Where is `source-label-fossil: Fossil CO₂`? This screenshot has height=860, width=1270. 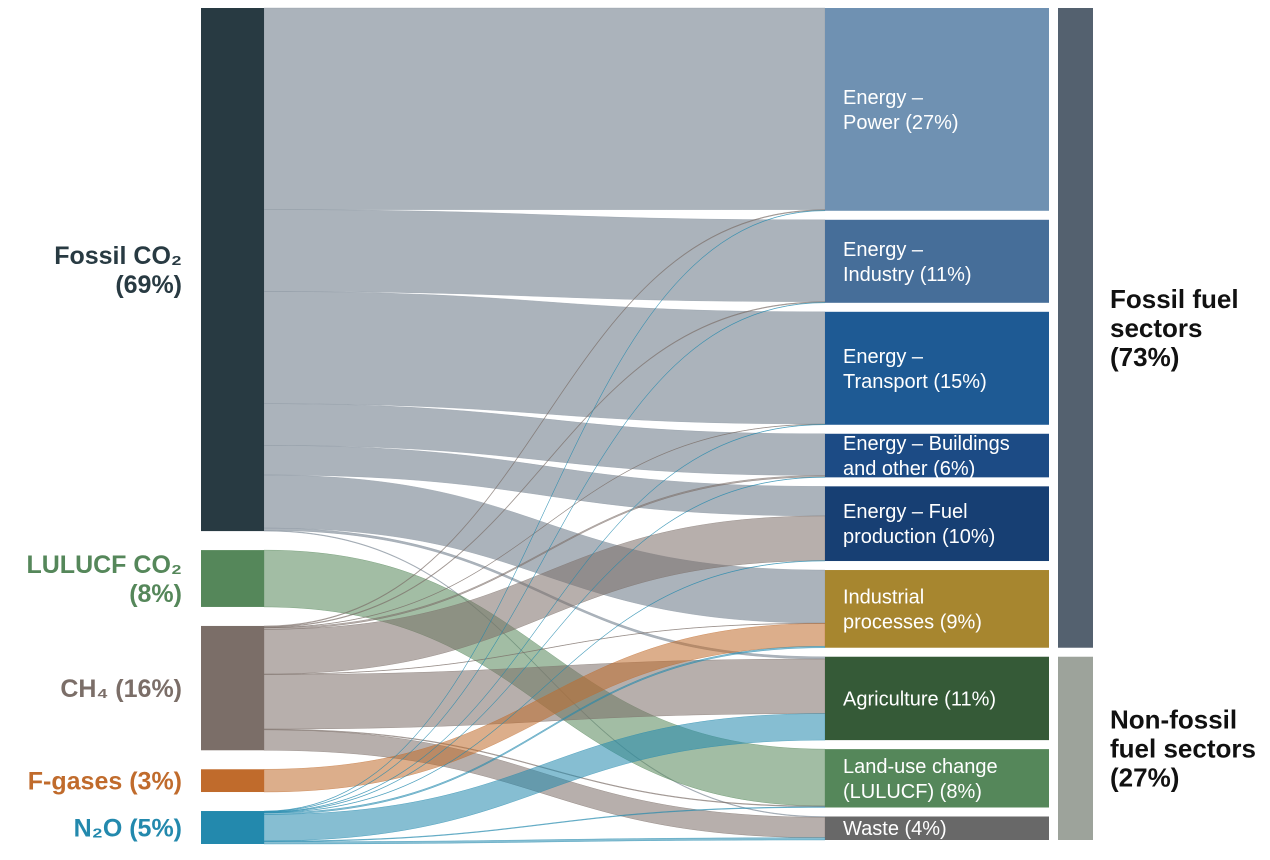
source-label-fossil: Fossil CO₂ is located at coordinates (118, 256).